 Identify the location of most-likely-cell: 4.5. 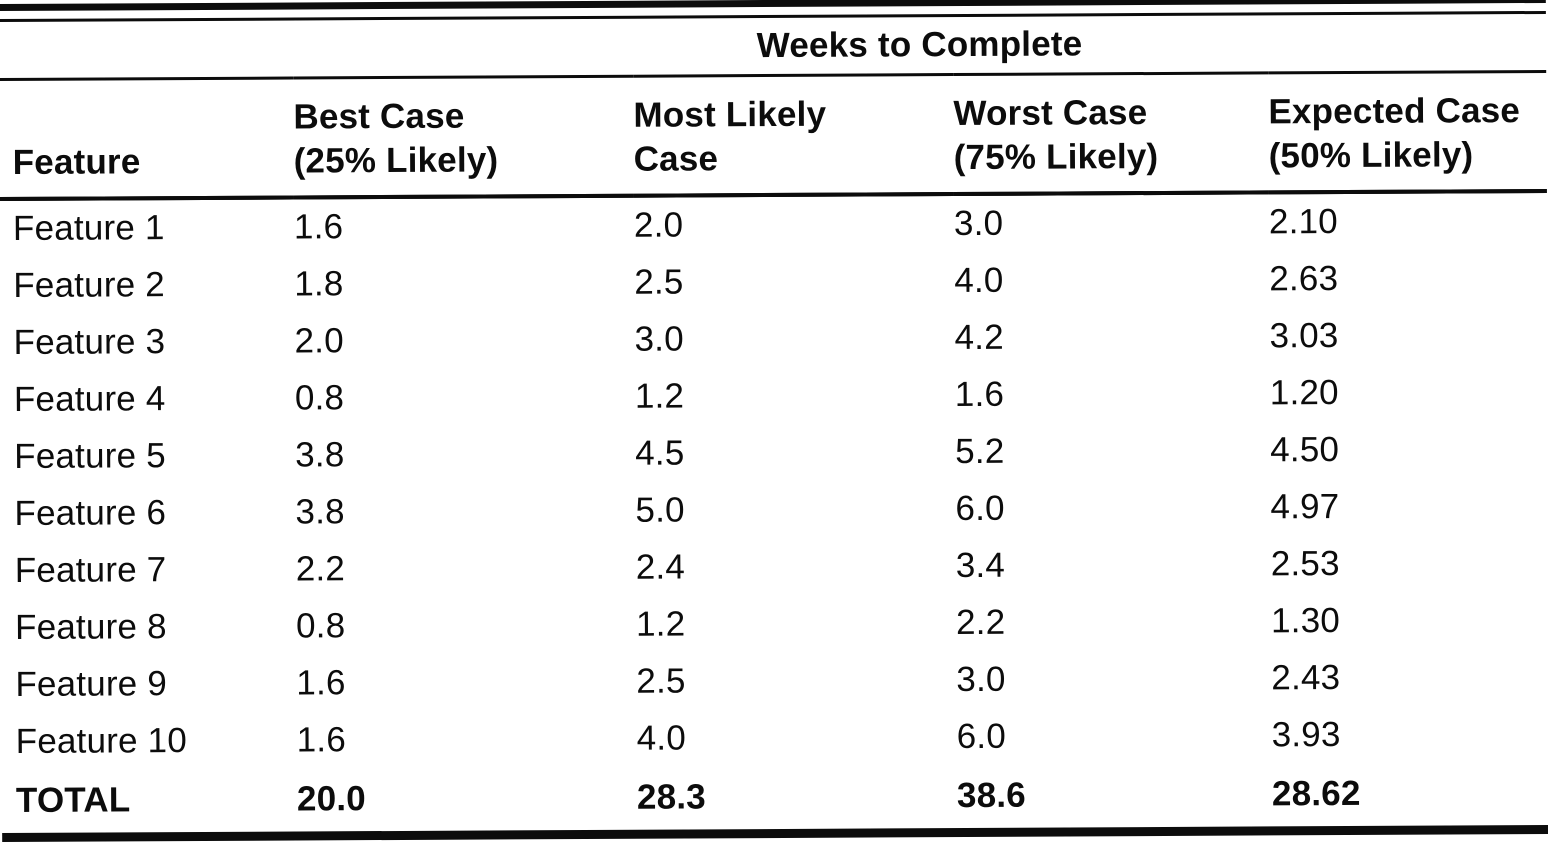
(660, 453).